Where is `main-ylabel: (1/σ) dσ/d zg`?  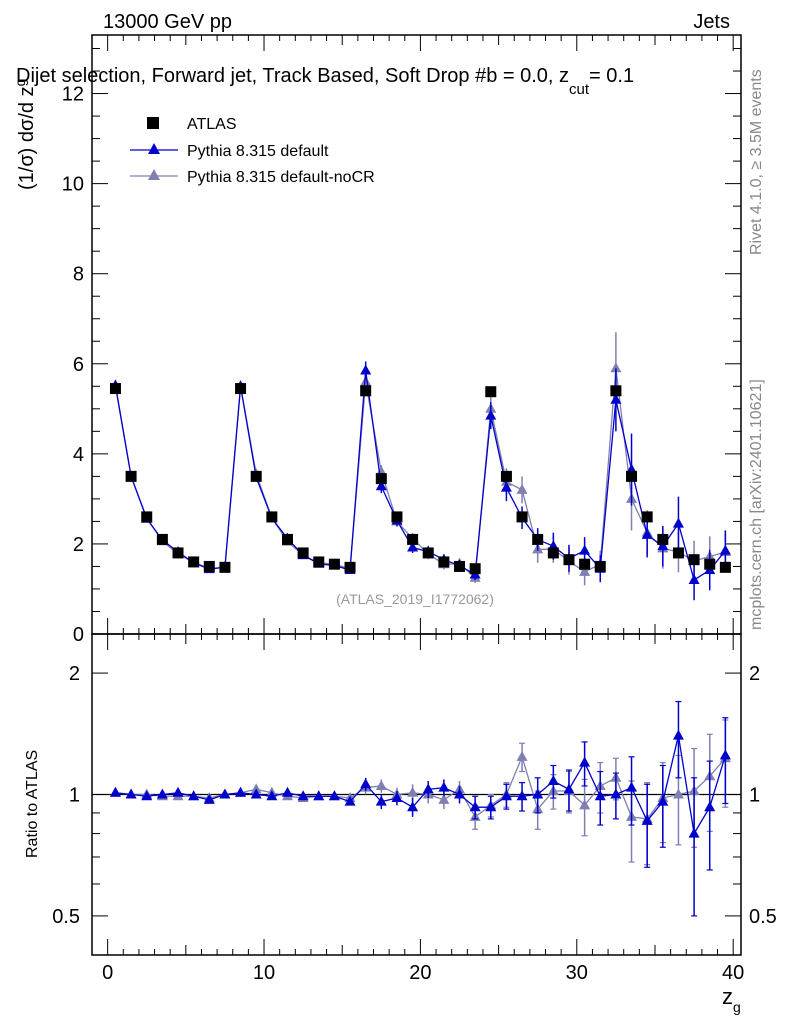 main-ylabel: (1/σ) dσ/d zg is located at coordinates (25, 134).